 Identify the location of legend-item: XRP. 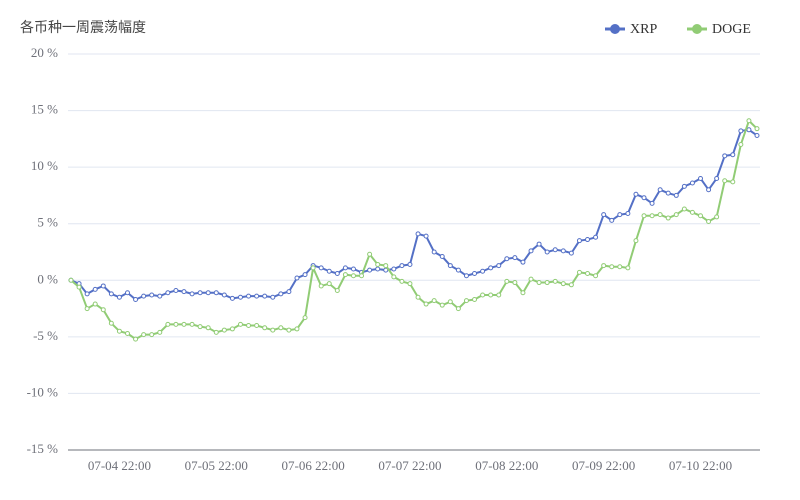
(631, 29).